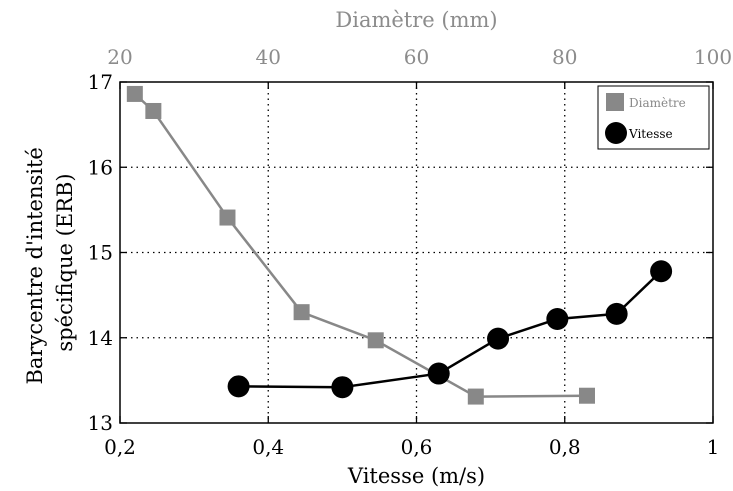  What do you see at coordinates (100, 423) in the screenshot?
I see `y-tick-label: 13` at bounding box center [100, 423].